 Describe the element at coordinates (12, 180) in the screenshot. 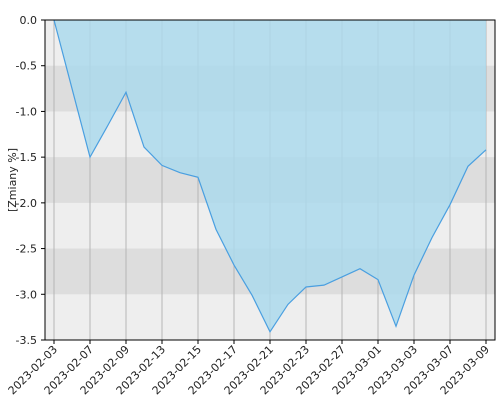

I see `y-axis-label: [Zmiany %]` at that location.